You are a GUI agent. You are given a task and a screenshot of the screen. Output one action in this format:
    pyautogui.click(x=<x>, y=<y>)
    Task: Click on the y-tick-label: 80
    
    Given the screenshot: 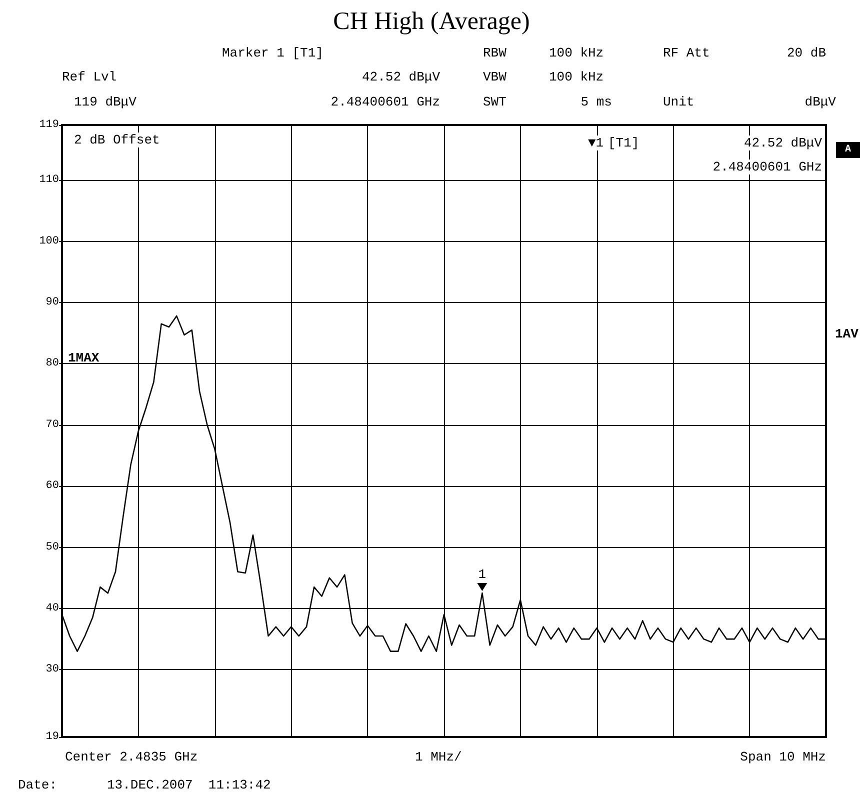 What is the action you would take?
    pyautogui.click(x=52, y=364)
    